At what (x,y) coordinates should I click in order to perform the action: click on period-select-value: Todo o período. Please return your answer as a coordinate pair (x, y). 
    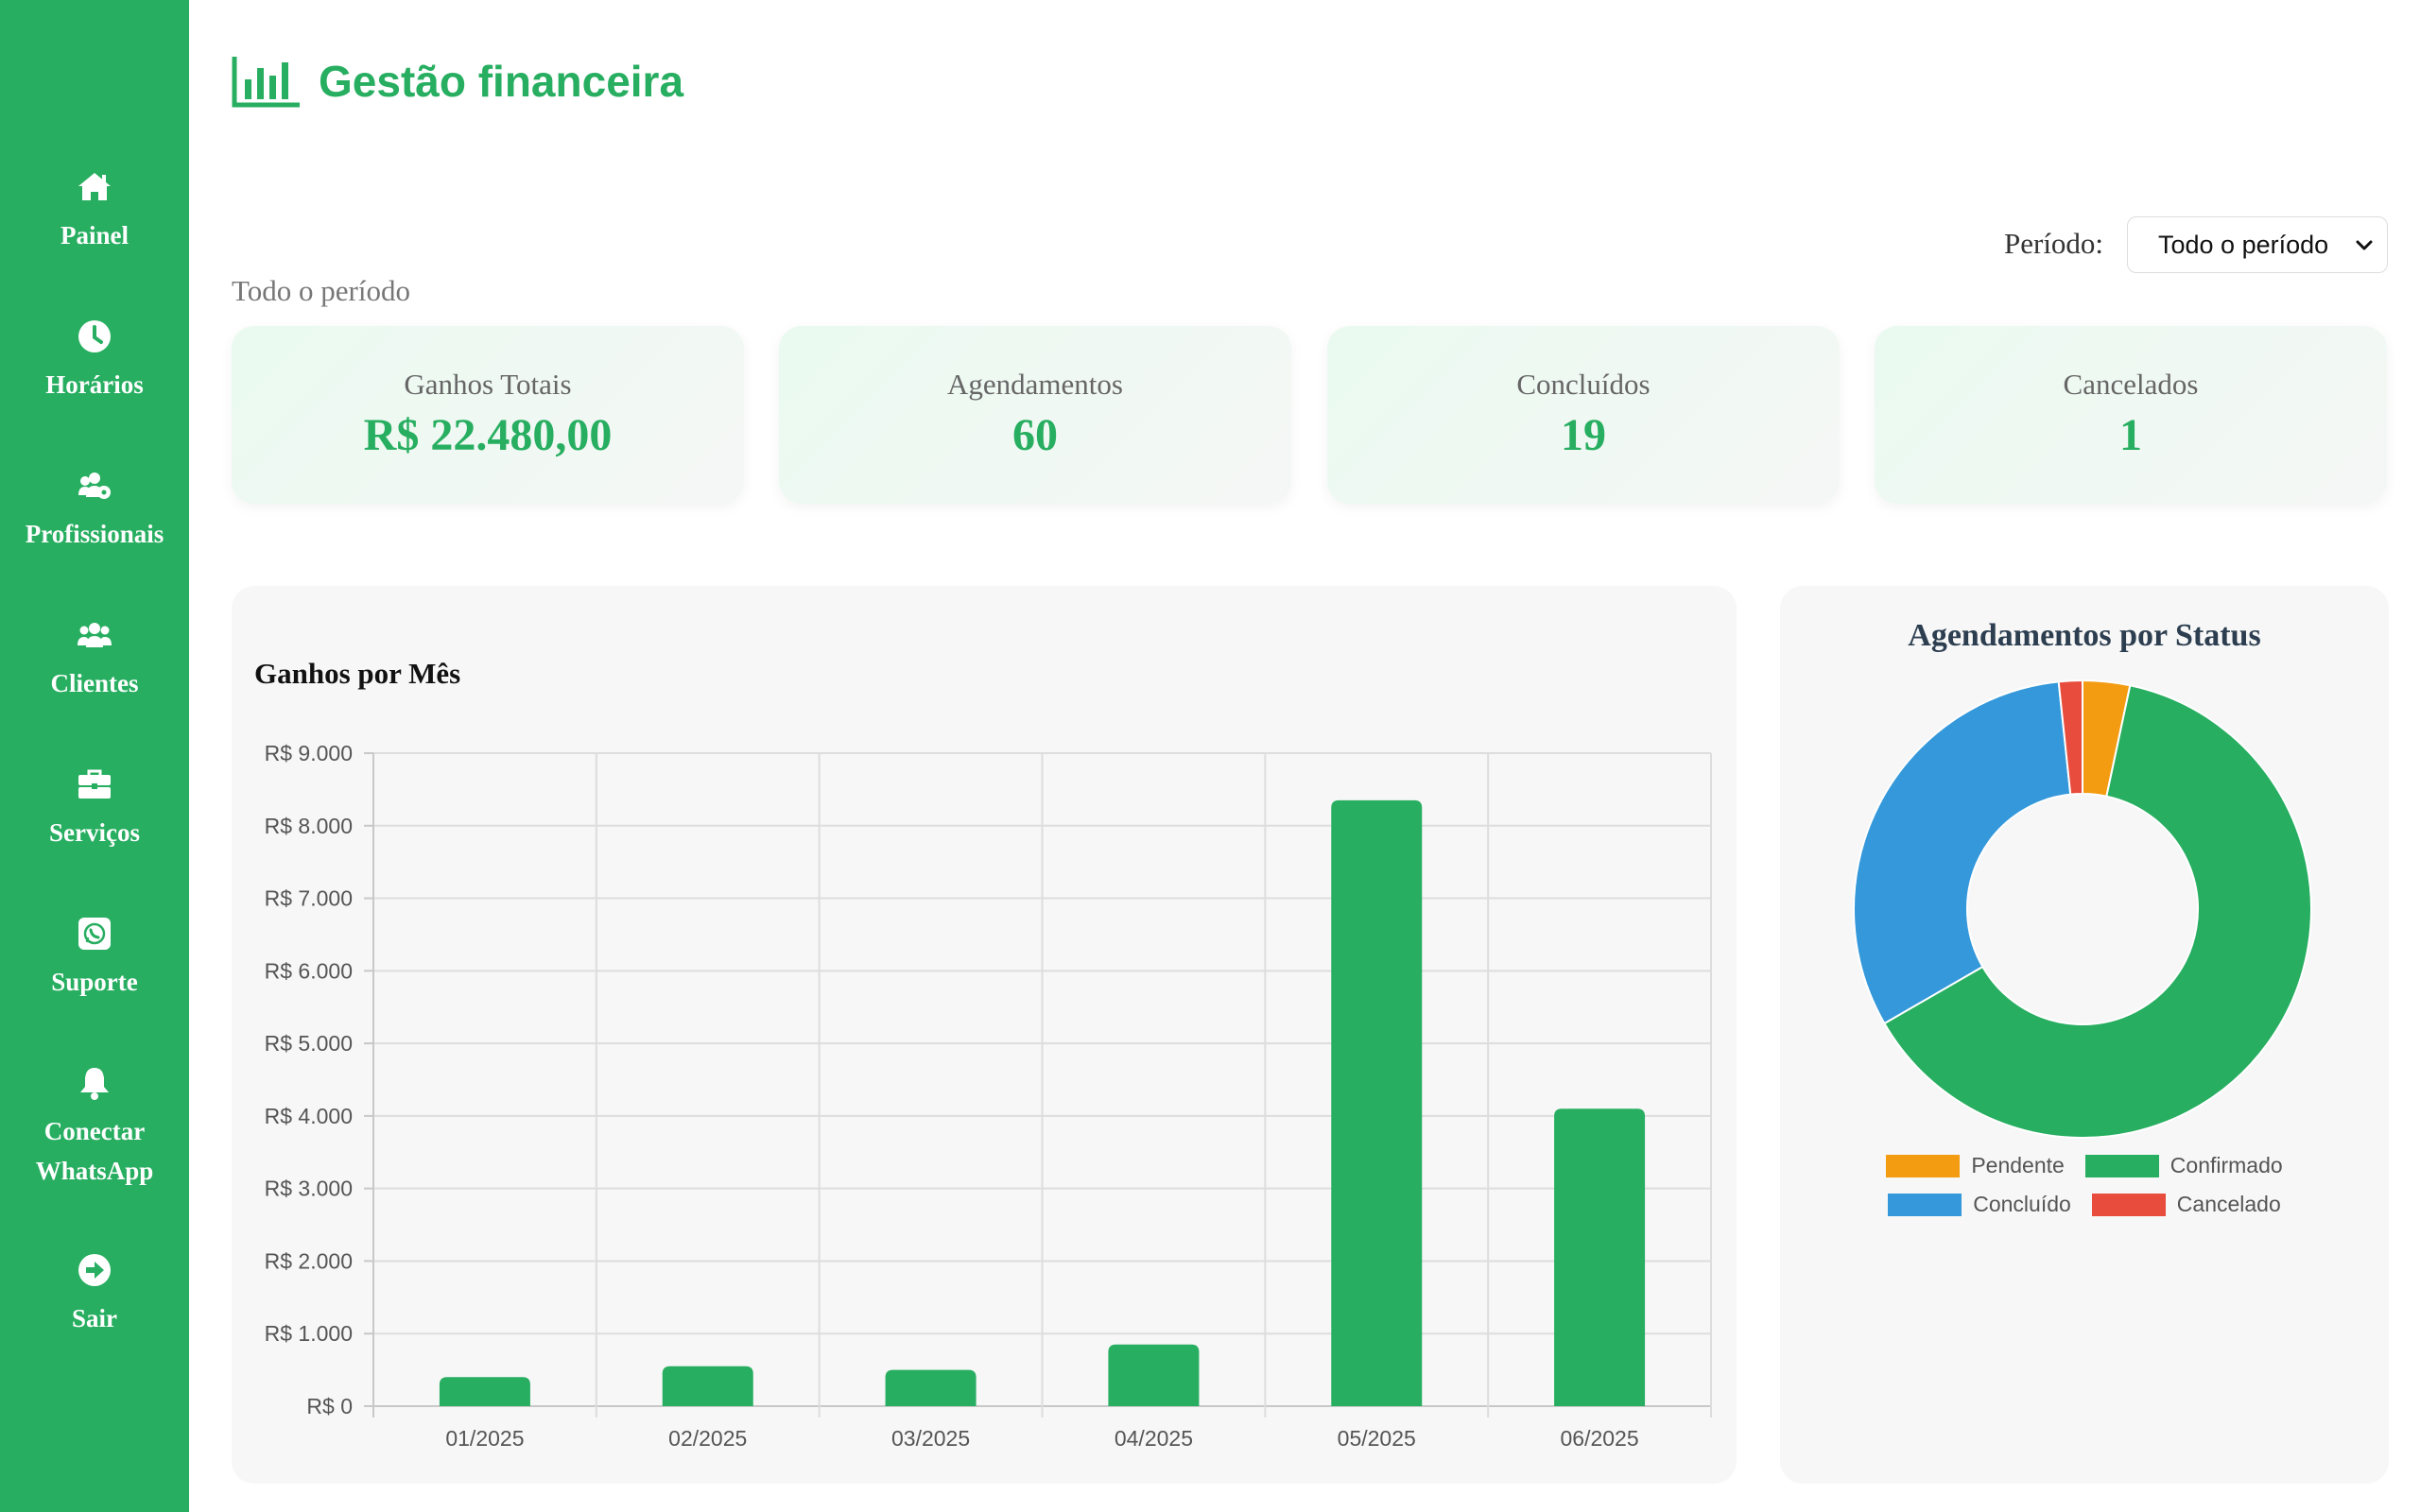
    Looking at the image, I should click on (2243, 244).